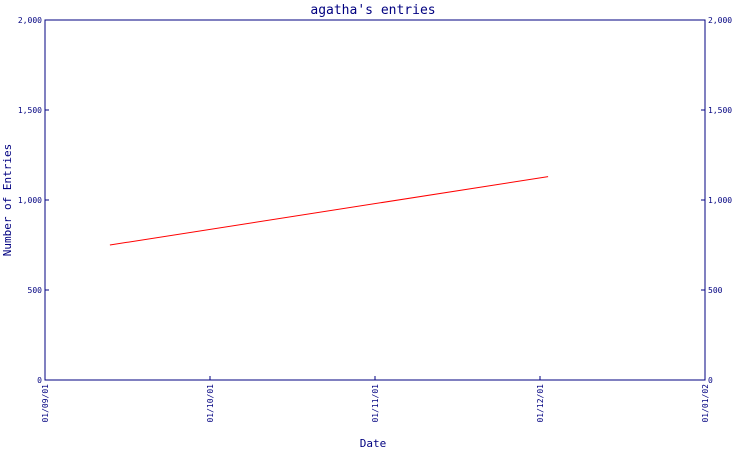 This screenshot has width=750, height=450. What do you see at coordinates (35, 290) in the screenshot?
I see `y-tick-label-left: 500` at bounding box center [35, 290].